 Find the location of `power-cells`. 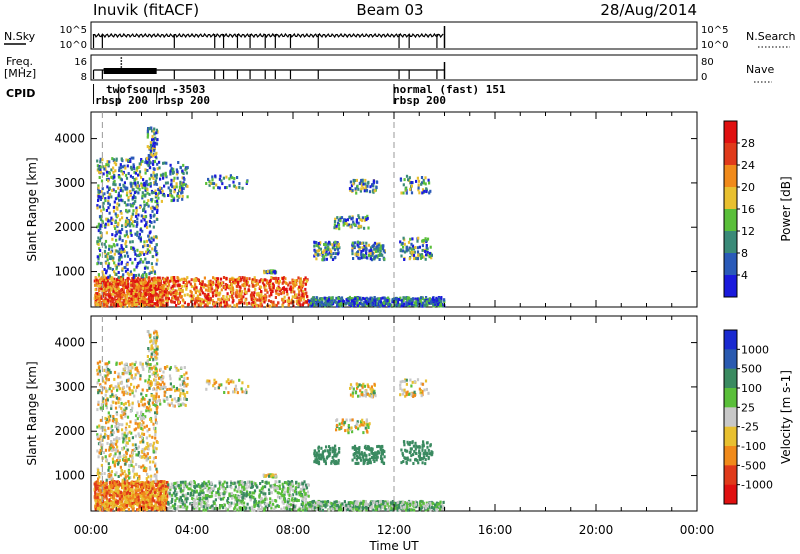

power-cells is located at coordinates (269, 217).